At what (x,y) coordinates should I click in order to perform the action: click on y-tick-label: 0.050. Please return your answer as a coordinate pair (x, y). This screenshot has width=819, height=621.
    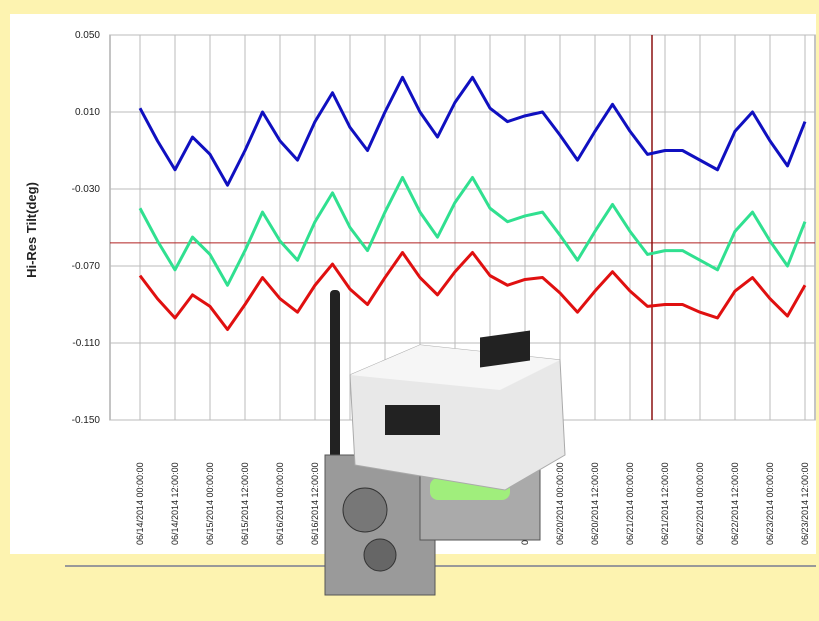
    Looking at the image, I should click on (87, 35).